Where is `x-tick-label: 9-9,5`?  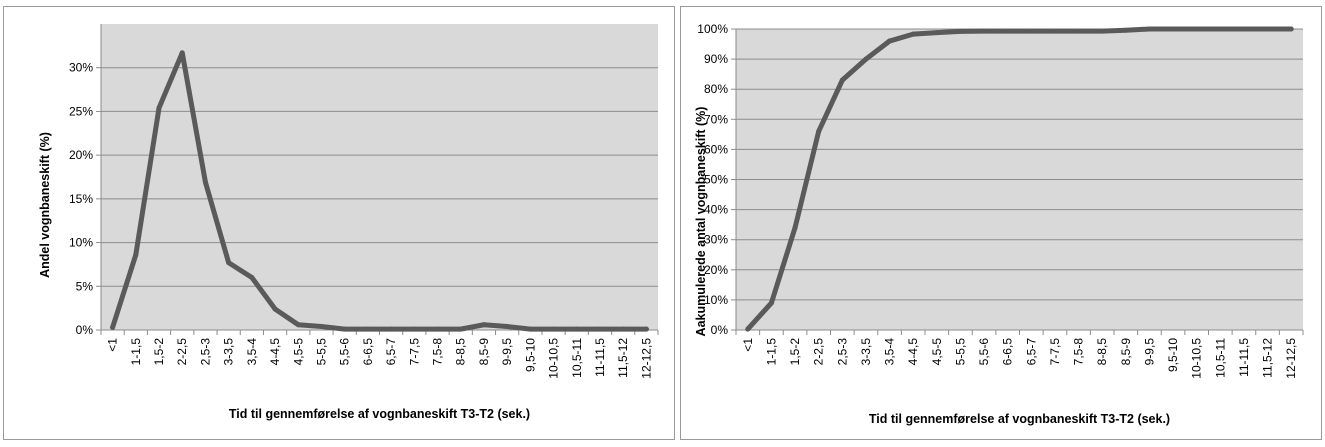
x-tick-label: 9-9,5 is located at coordinates (1149, 352).